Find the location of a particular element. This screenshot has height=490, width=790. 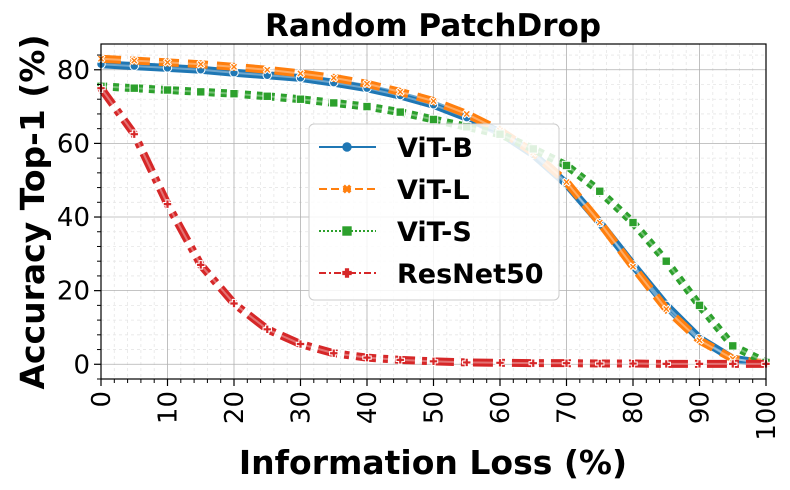

legend: ViT-B ViT-L ViT-S ResNet50 is located at coordinates (434, 212).